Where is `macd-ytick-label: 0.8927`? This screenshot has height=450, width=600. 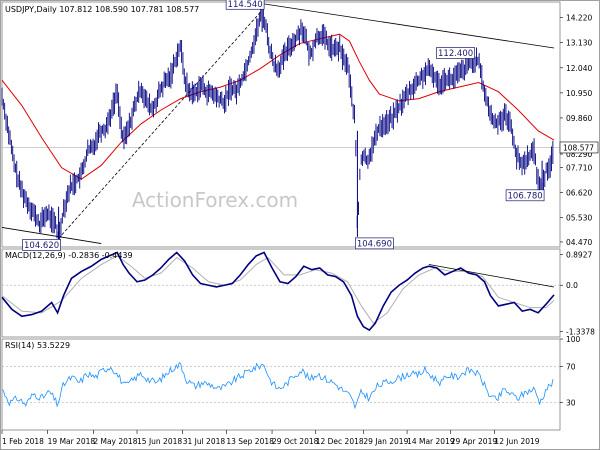
macd-ytick-label: 0.8927 is located at coordinates (579, 254).